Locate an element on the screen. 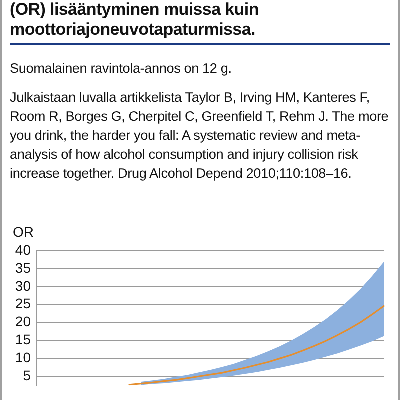 Image resolution: width=400 pixels, height=400 pixels. y-tick-label: 30 is located at coordinates (23, 286).